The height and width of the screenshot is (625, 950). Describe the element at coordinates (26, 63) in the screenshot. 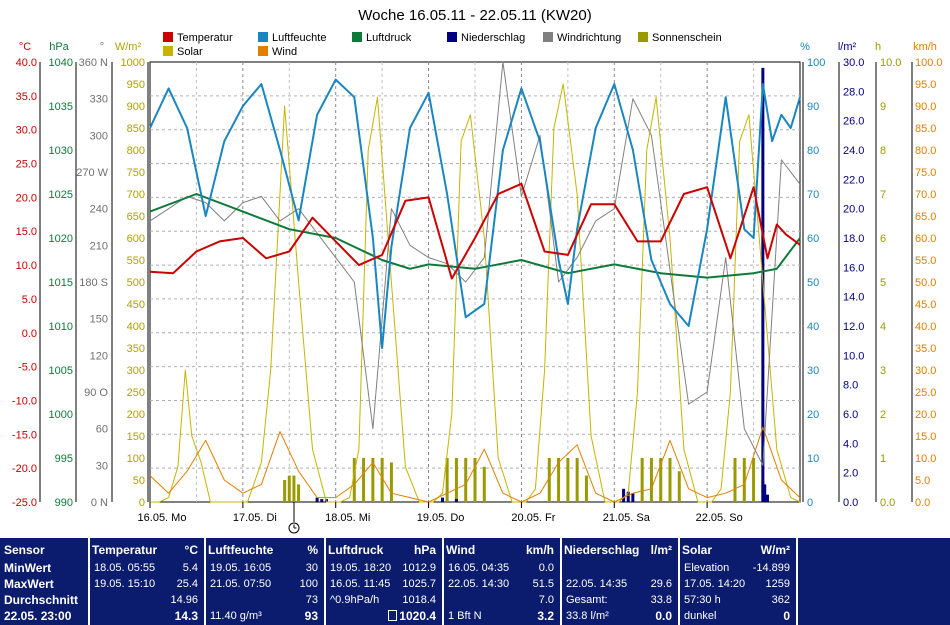

I see `temperature-tick-label: 40.0` at that location.